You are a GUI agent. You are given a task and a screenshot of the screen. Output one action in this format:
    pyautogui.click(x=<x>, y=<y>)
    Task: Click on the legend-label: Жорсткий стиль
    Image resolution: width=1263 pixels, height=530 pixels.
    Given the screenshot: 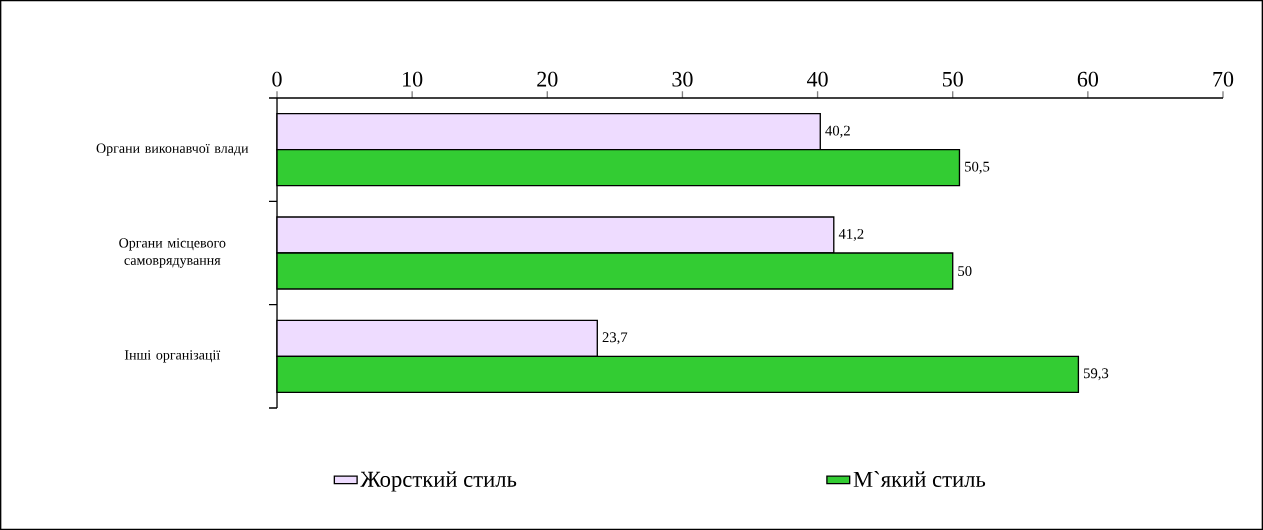 What is the action you would take?
    pyautogui.click(x=438, y=481)
    